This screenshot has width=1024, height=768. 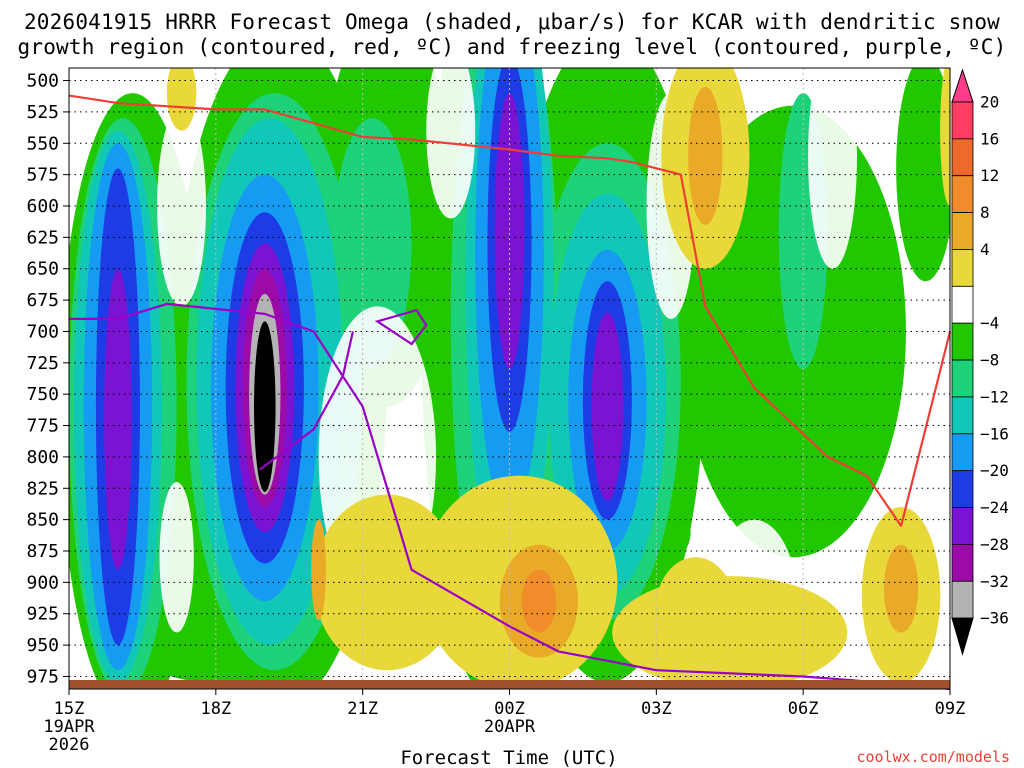 What do you see at coordinates (994, 396) in the screenshot?
I see `colorbar-label-7: −12` at bounding box center [994, 396].